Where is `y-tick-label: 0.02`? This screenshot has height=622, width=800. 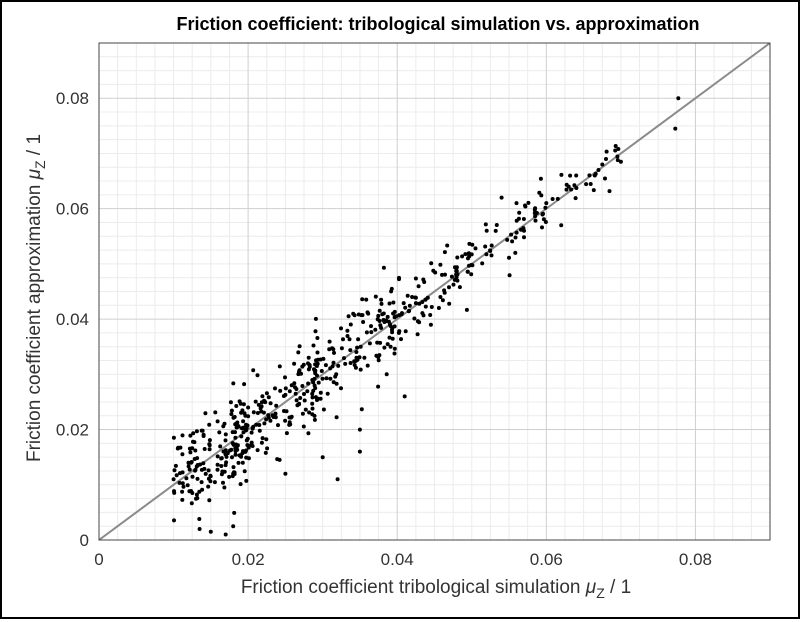 y-tick-label: 0.02 is located at coordinates (72, 430).